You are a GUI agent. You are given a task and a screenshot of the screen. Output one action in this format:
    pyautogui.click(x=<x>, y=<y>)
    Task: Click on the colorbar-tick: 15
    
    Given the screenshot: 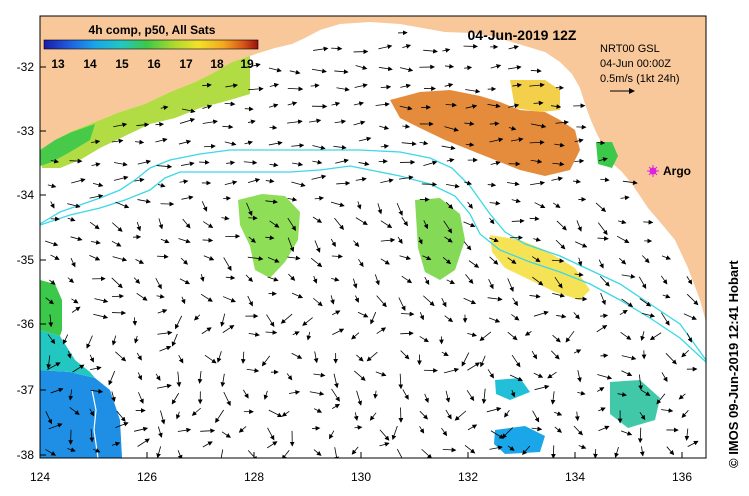 What is the action you would take?
    pyautogui.click(x=122, y=64)
    